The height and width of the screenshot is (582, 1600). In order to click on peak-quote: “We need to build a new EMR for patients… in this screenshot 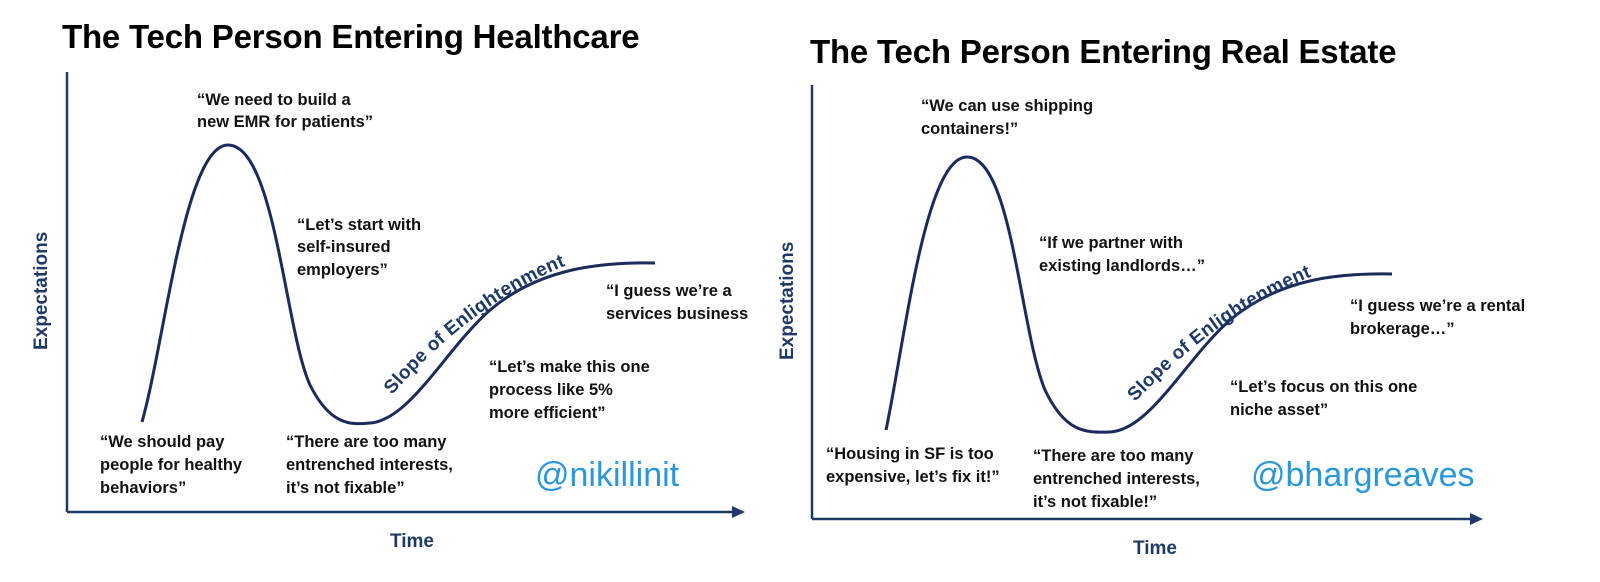, I will do `click(285, 111)`.